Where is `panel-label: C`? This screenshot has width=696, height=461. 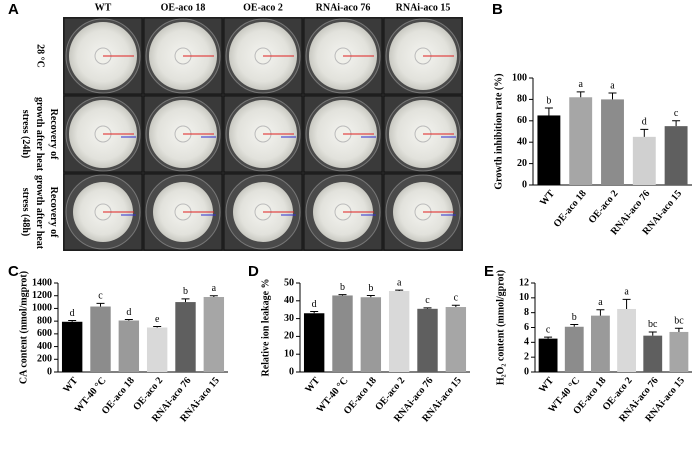 panel-label: C is located at coordinates (13, 271).